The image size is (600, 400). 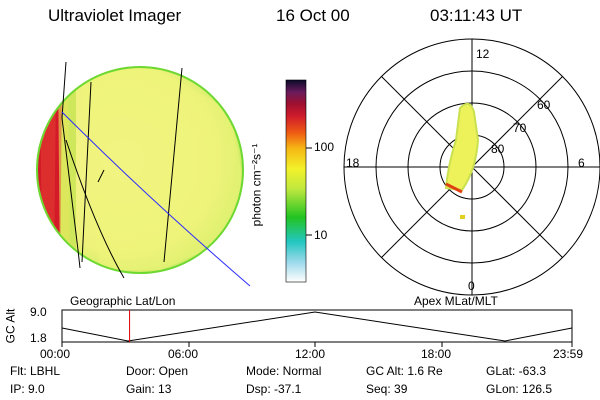 What do you see at coordinates (55, 354) in the screenshot?
I see `time-tick-0000: 00:00` at bounding box center [55, 354].